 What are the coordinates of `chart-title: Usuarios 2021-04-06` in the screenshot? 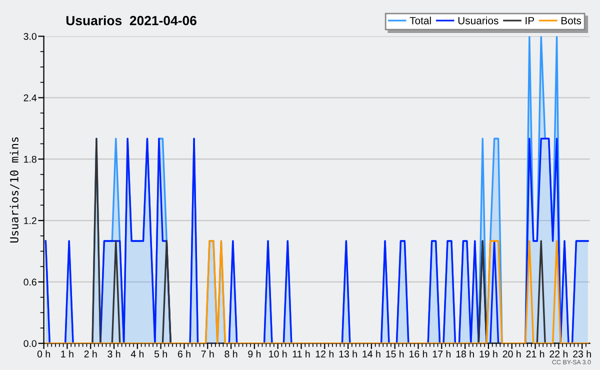 It's located at (131, 21).